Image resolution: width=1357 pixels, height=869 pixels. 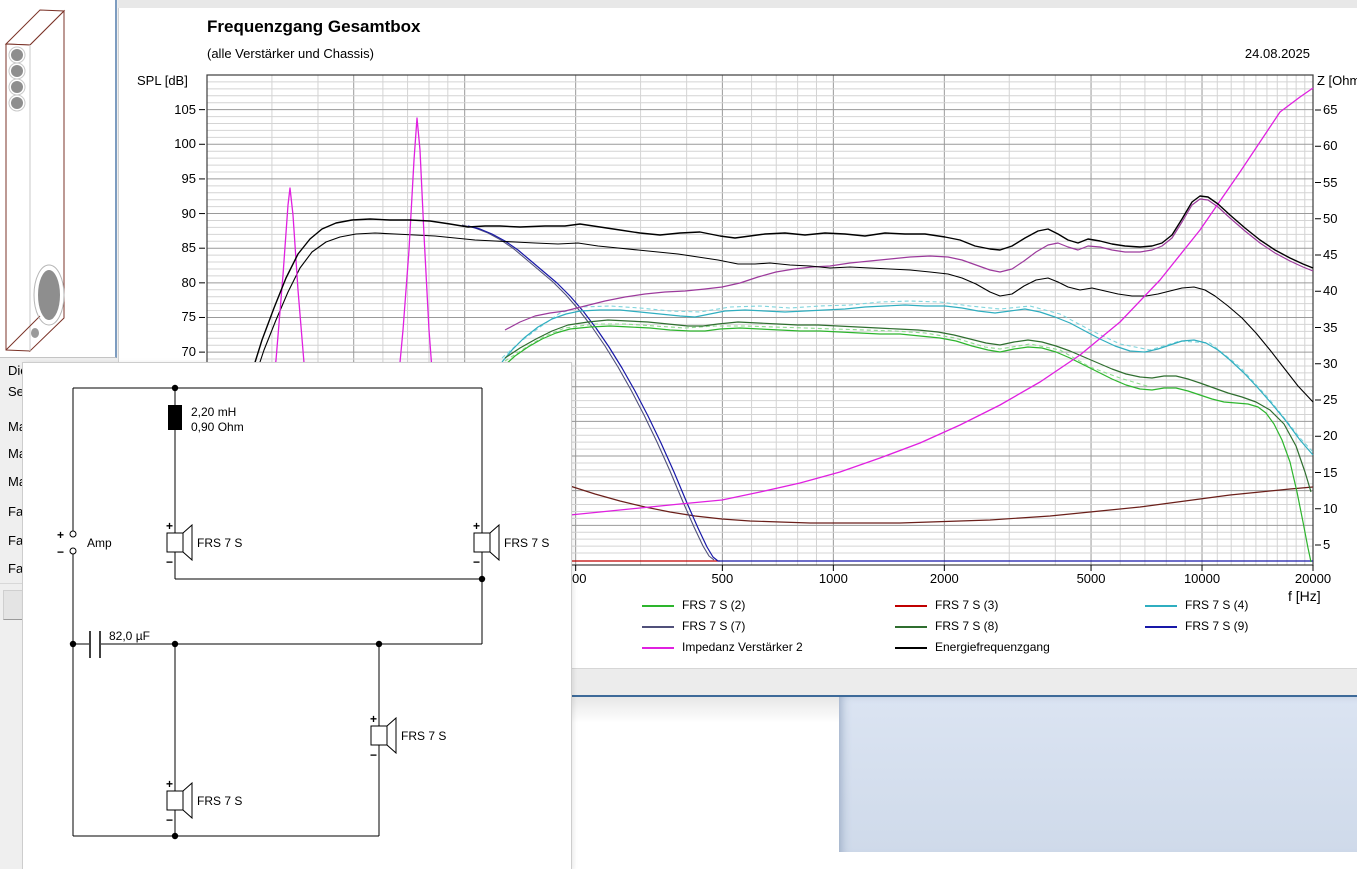 What do you see at coordinates (67, 543) in the screenshot?
I see `amp-terminals: + −` at bounding box center [67, 543].